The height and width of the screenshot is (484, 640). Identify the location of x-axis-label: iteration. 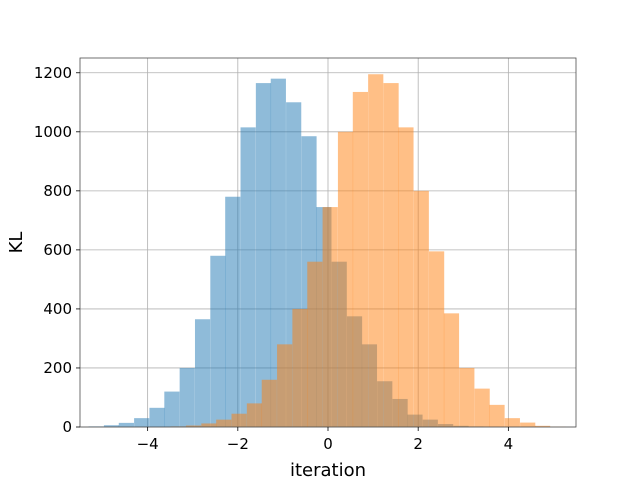
(328, 470).